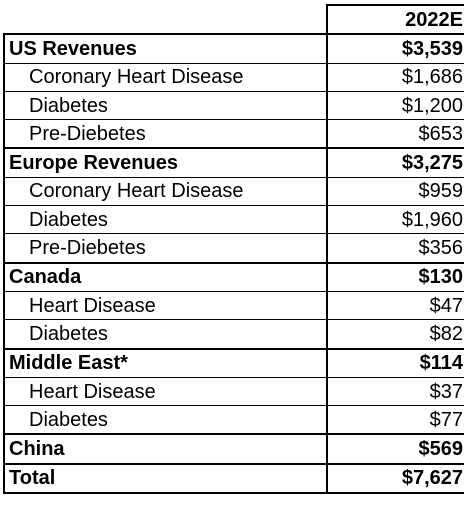 The image size is (464, 507). I want to click on item-row-value: $356, so click(395, 248).